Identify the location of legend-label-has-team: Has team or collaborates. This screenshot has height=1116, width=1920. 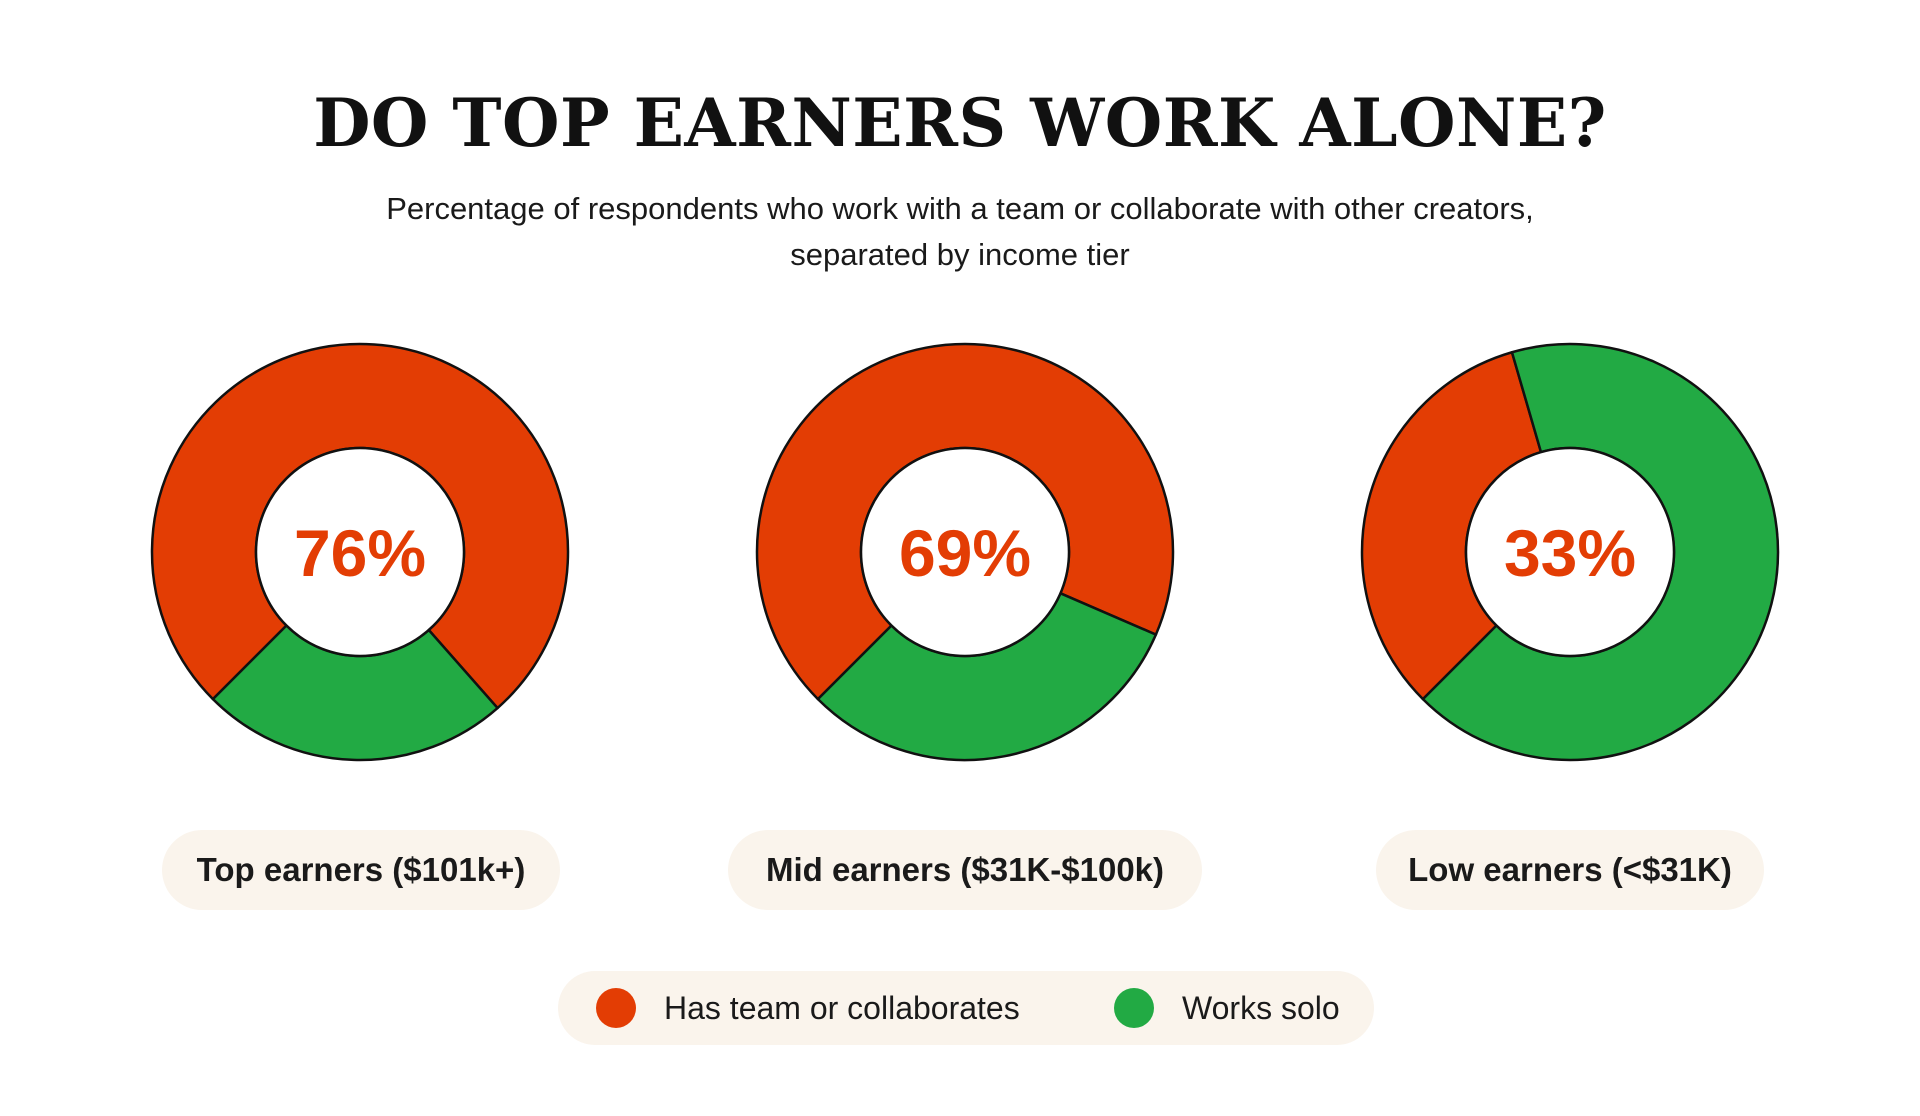
(842, 1007).